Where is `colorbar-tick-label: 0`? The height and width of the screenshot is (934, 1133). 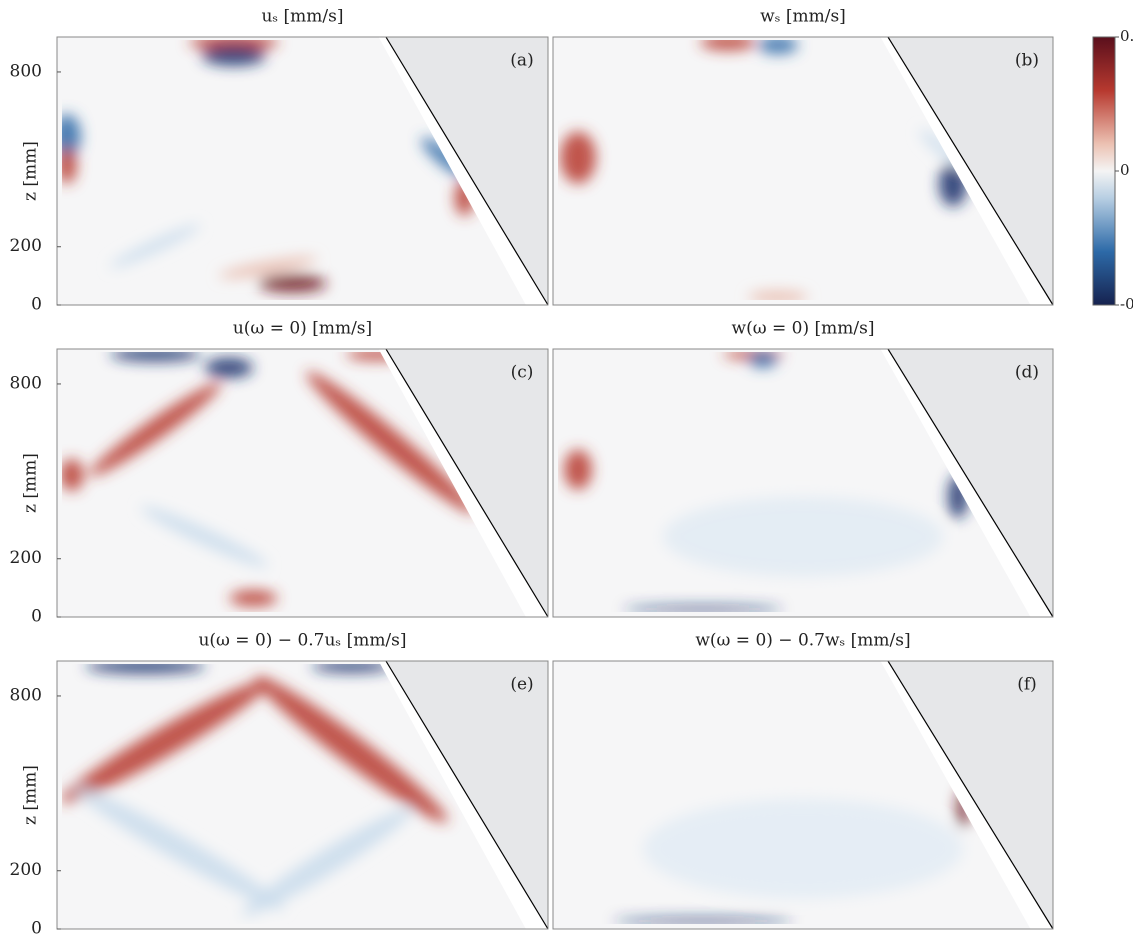
colorbar-tick-label: 0 is located at coordinates (1125, 170).